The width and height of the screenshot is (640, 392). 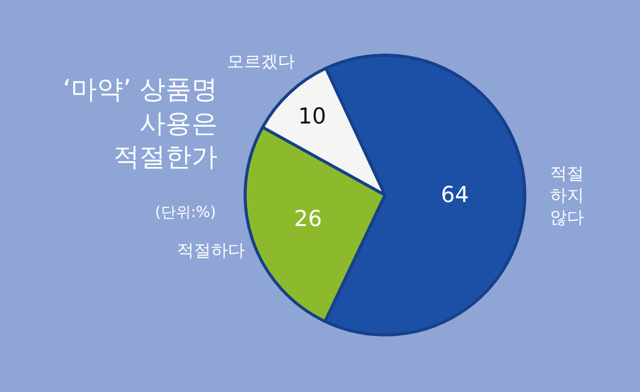 I want to click on data-label: 26, so click(x=308, y=219).